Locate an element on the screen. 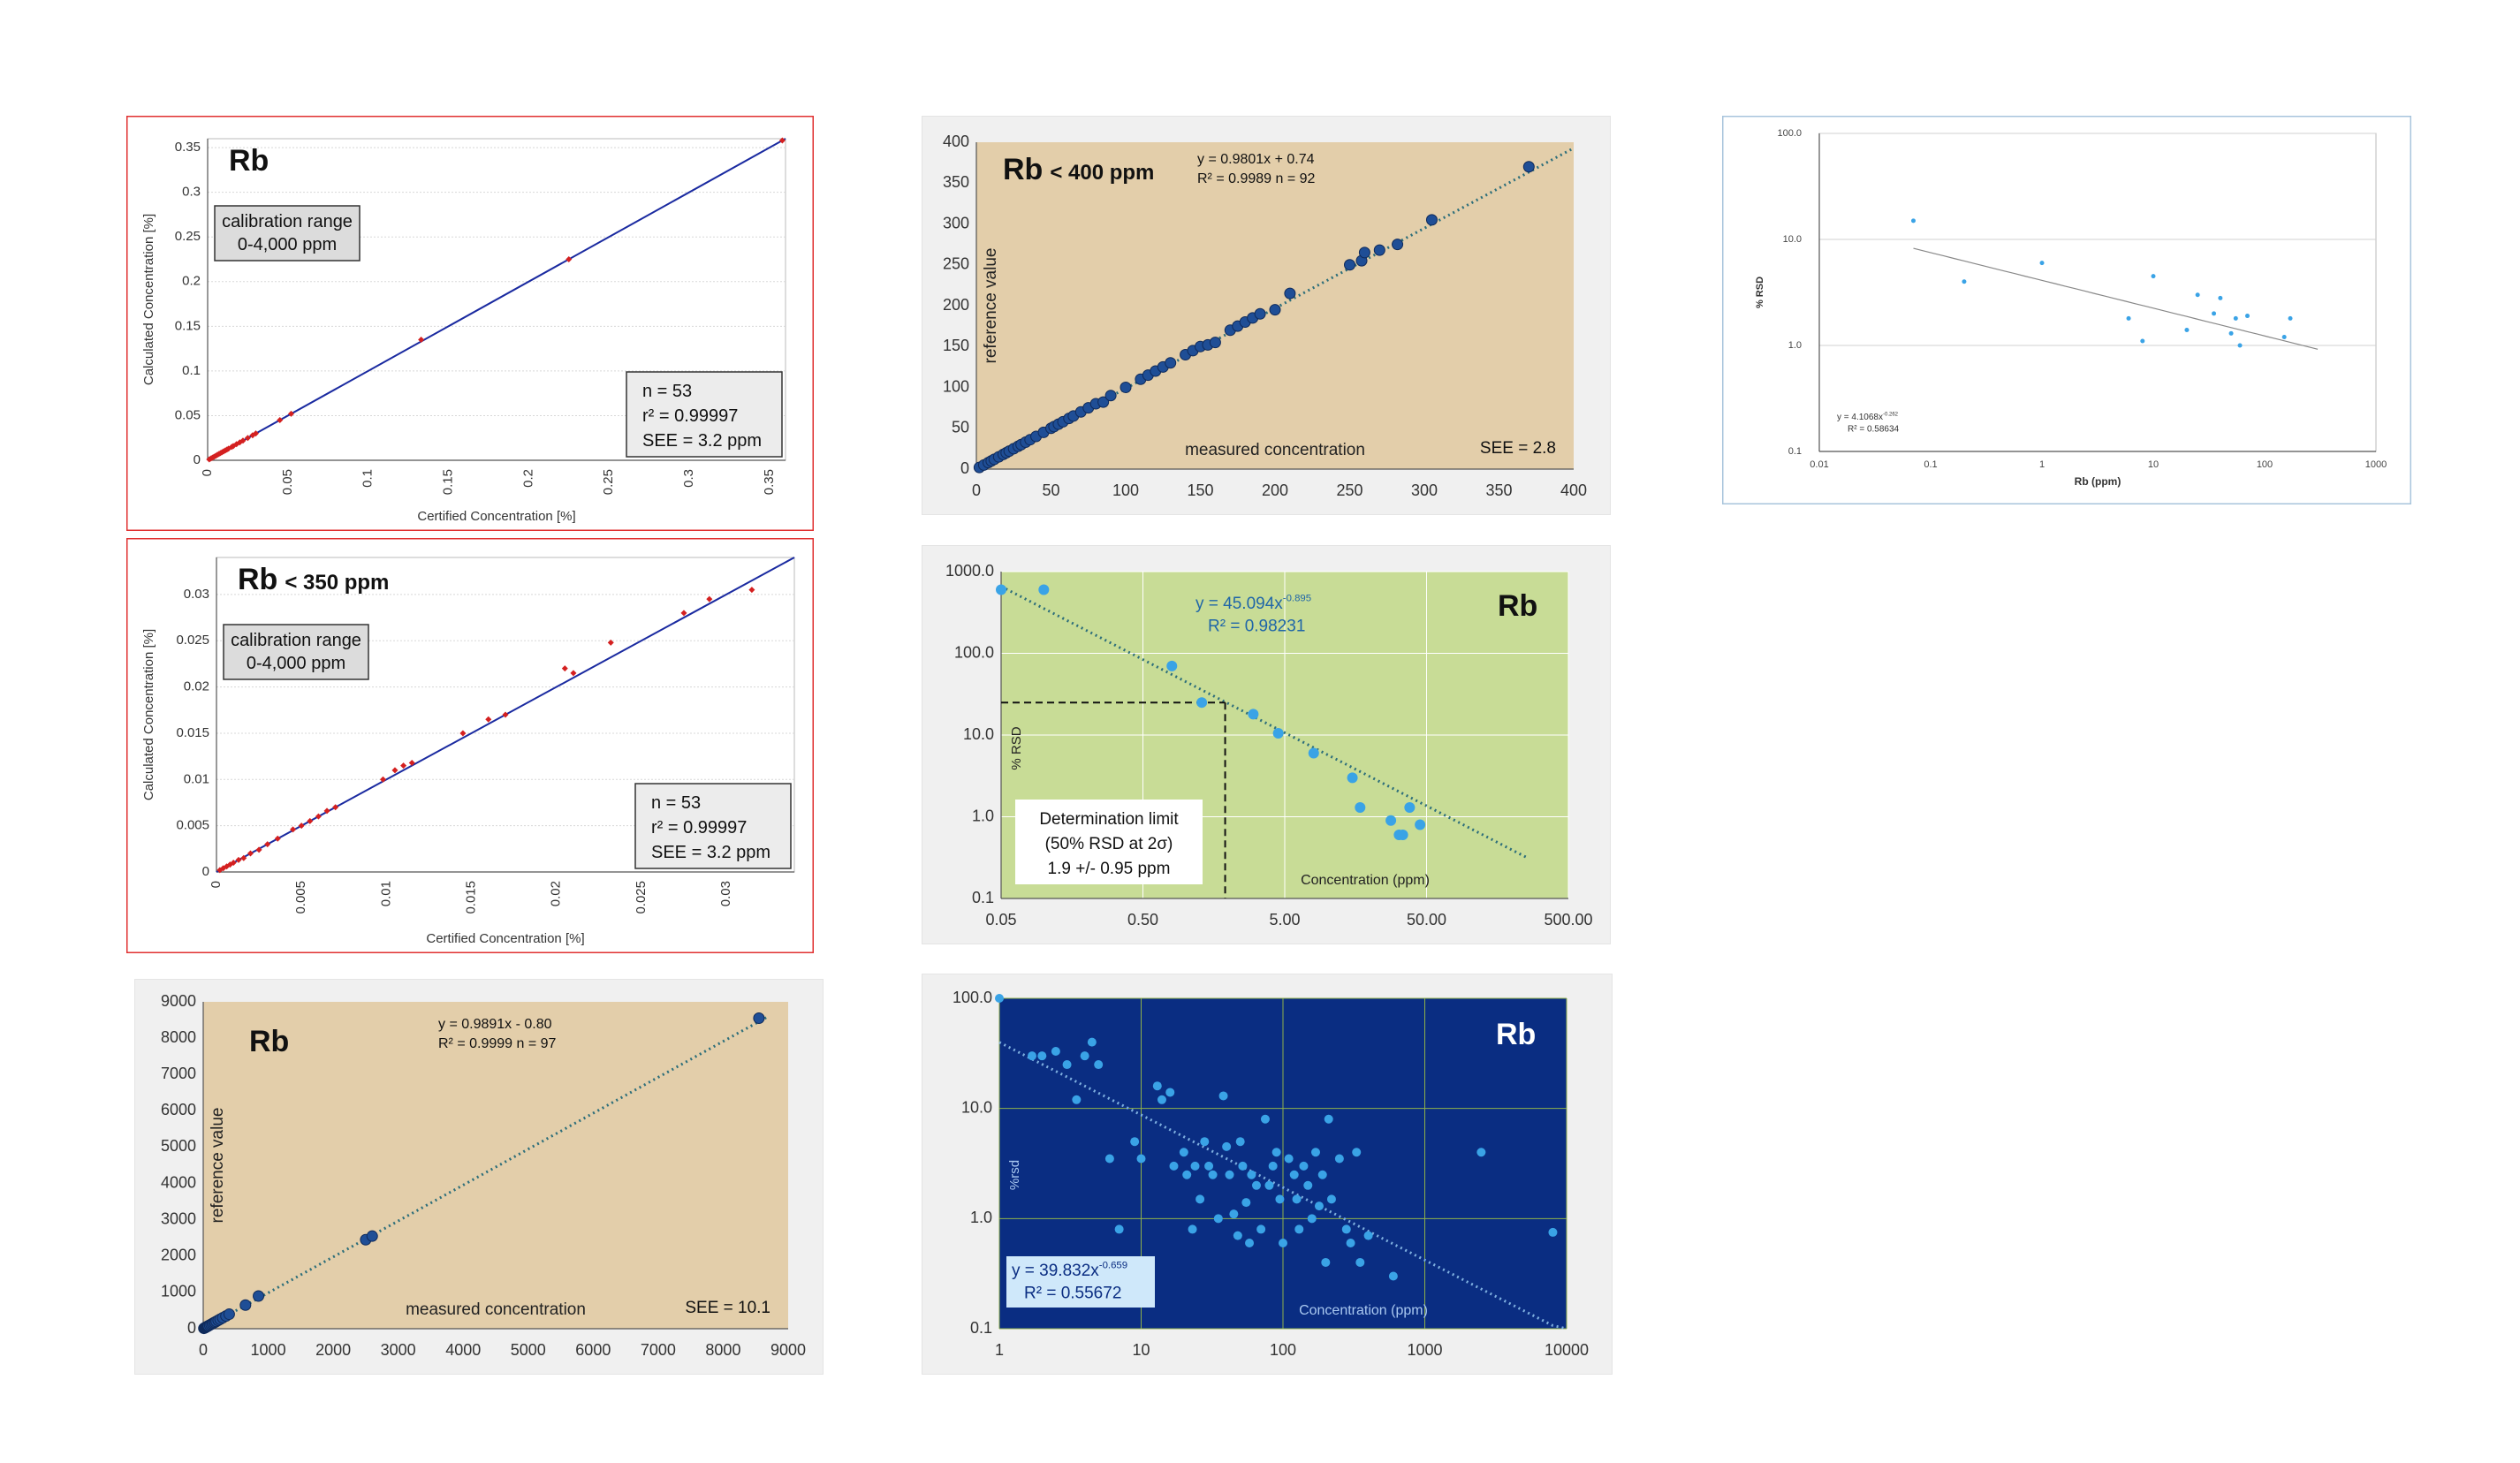  stats-text: r² = 0.99997 is located at coordinates (699, 828).